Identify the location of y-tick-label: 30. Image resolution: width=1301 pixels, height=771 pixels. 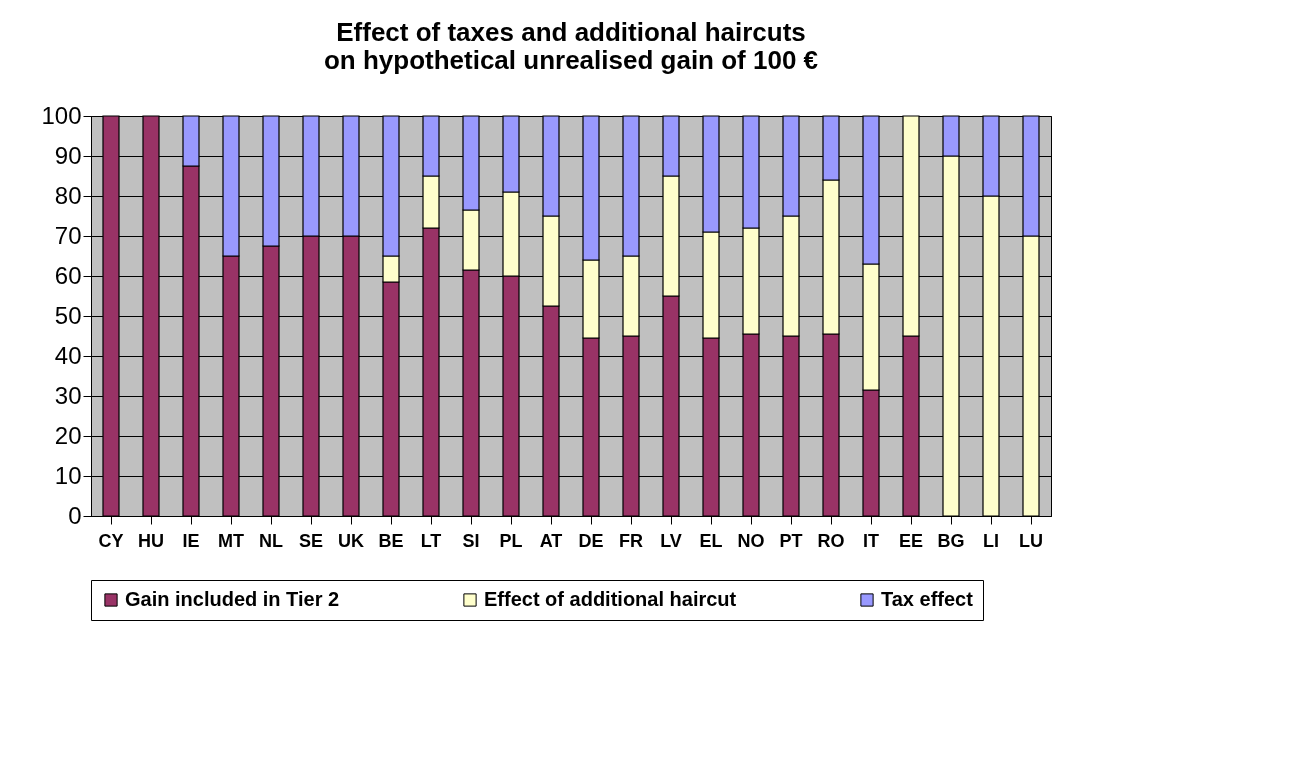
(68, 395).